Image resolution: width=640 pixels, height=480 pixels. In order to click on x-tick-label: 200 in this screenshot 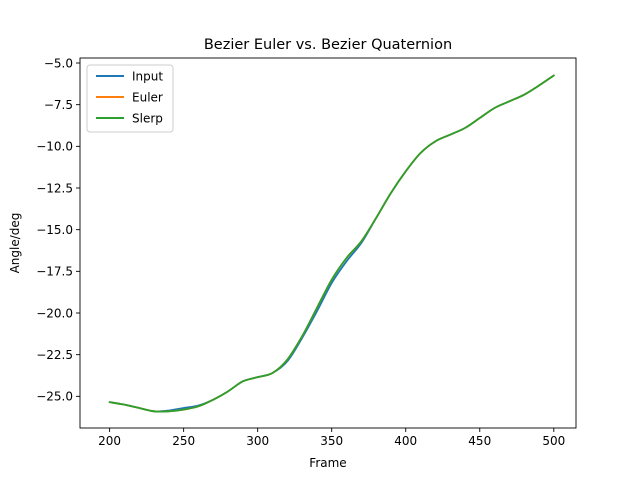, I will do `click(109, 441)`.